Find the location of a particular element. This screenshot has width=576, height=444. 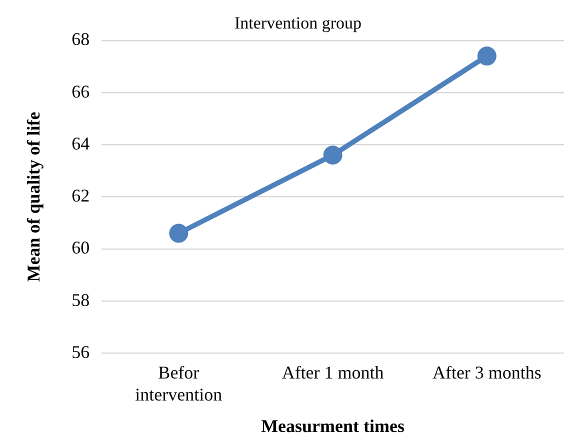

y-tick-label: 62 is located at coordinates (81, 196).